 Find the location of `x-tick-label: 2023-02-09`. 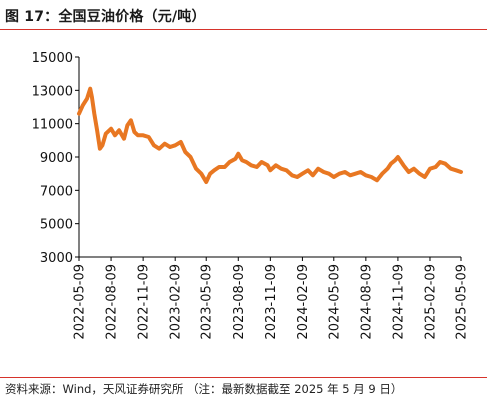

x-tick-label: 2023-02-09 is located at coordinates (176, 302).